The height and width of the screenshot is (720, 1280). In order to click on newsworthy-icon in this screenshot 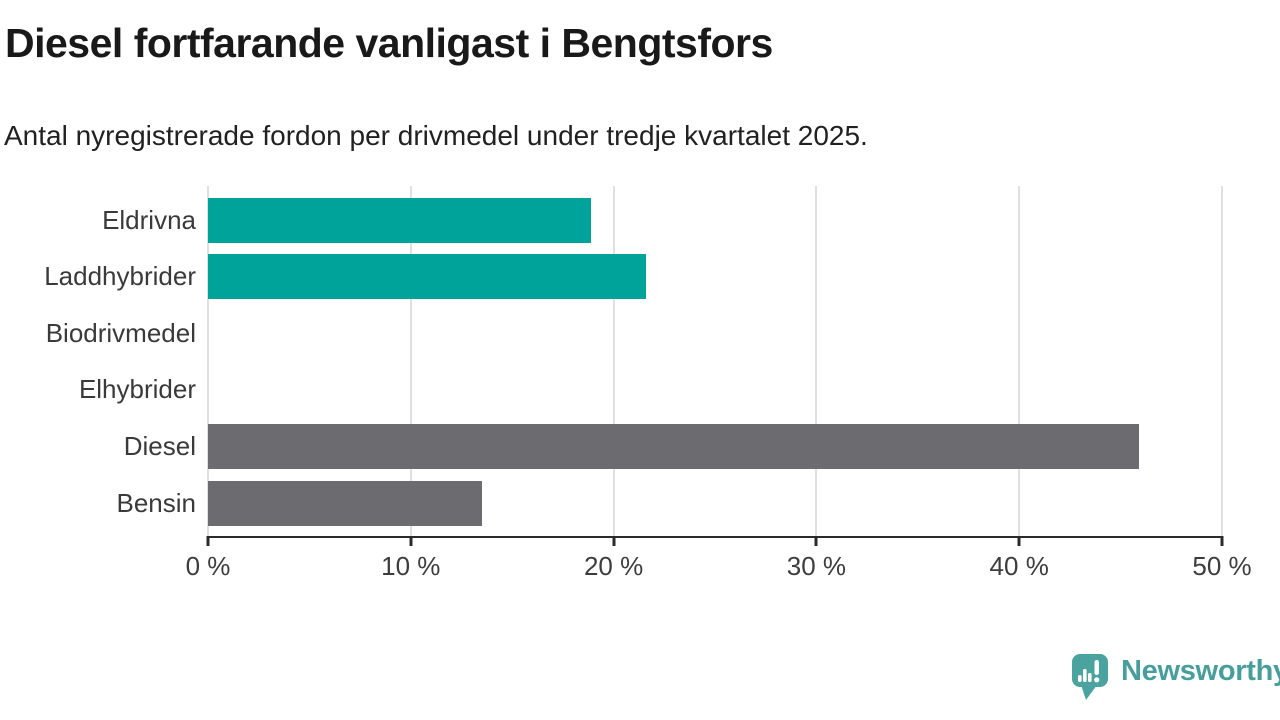, I will do `click(1090, 677)`.